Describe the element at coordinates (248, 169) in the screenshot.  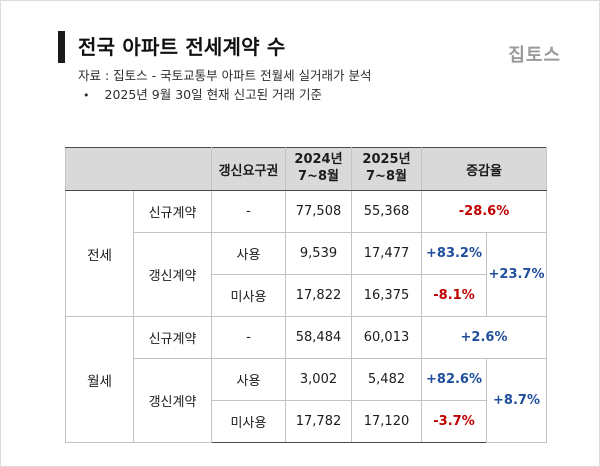
I see `header-renewal-right: 갱신요구권` at that location.